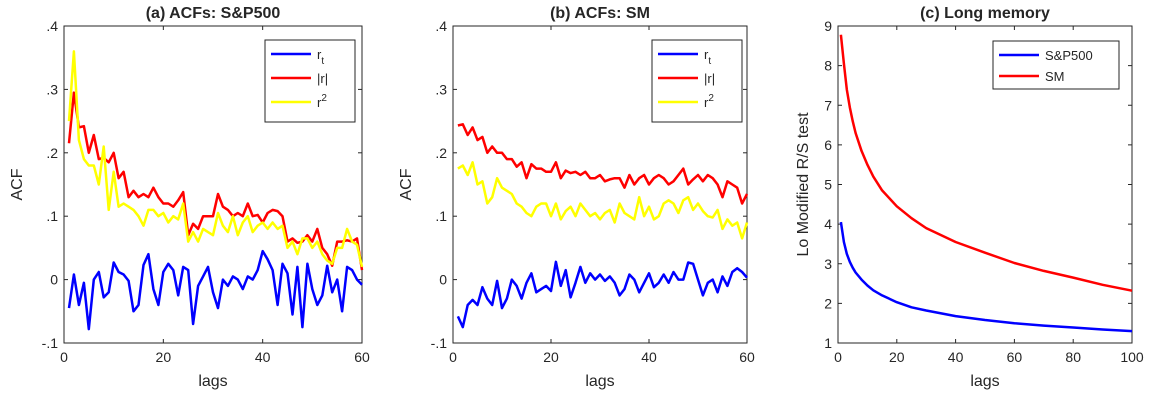 The width and height of the screenshot is (1151, 402). Describe the element at coordinates (828, 105) in the screenshot. I see `y-tick-label: 7` at that location.